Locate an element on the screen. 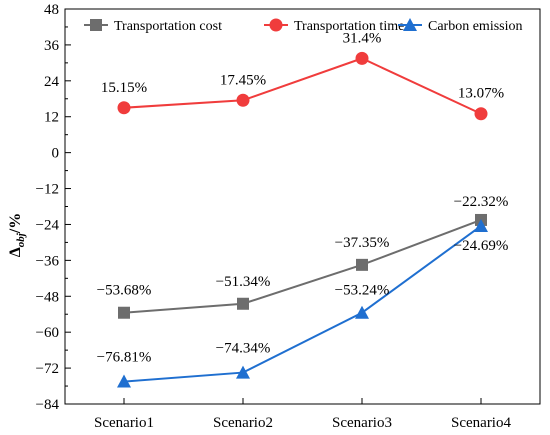 The height and width of the screenshot is (435, 550). y-tick-label: 12 is located at coordinates (51, 118).